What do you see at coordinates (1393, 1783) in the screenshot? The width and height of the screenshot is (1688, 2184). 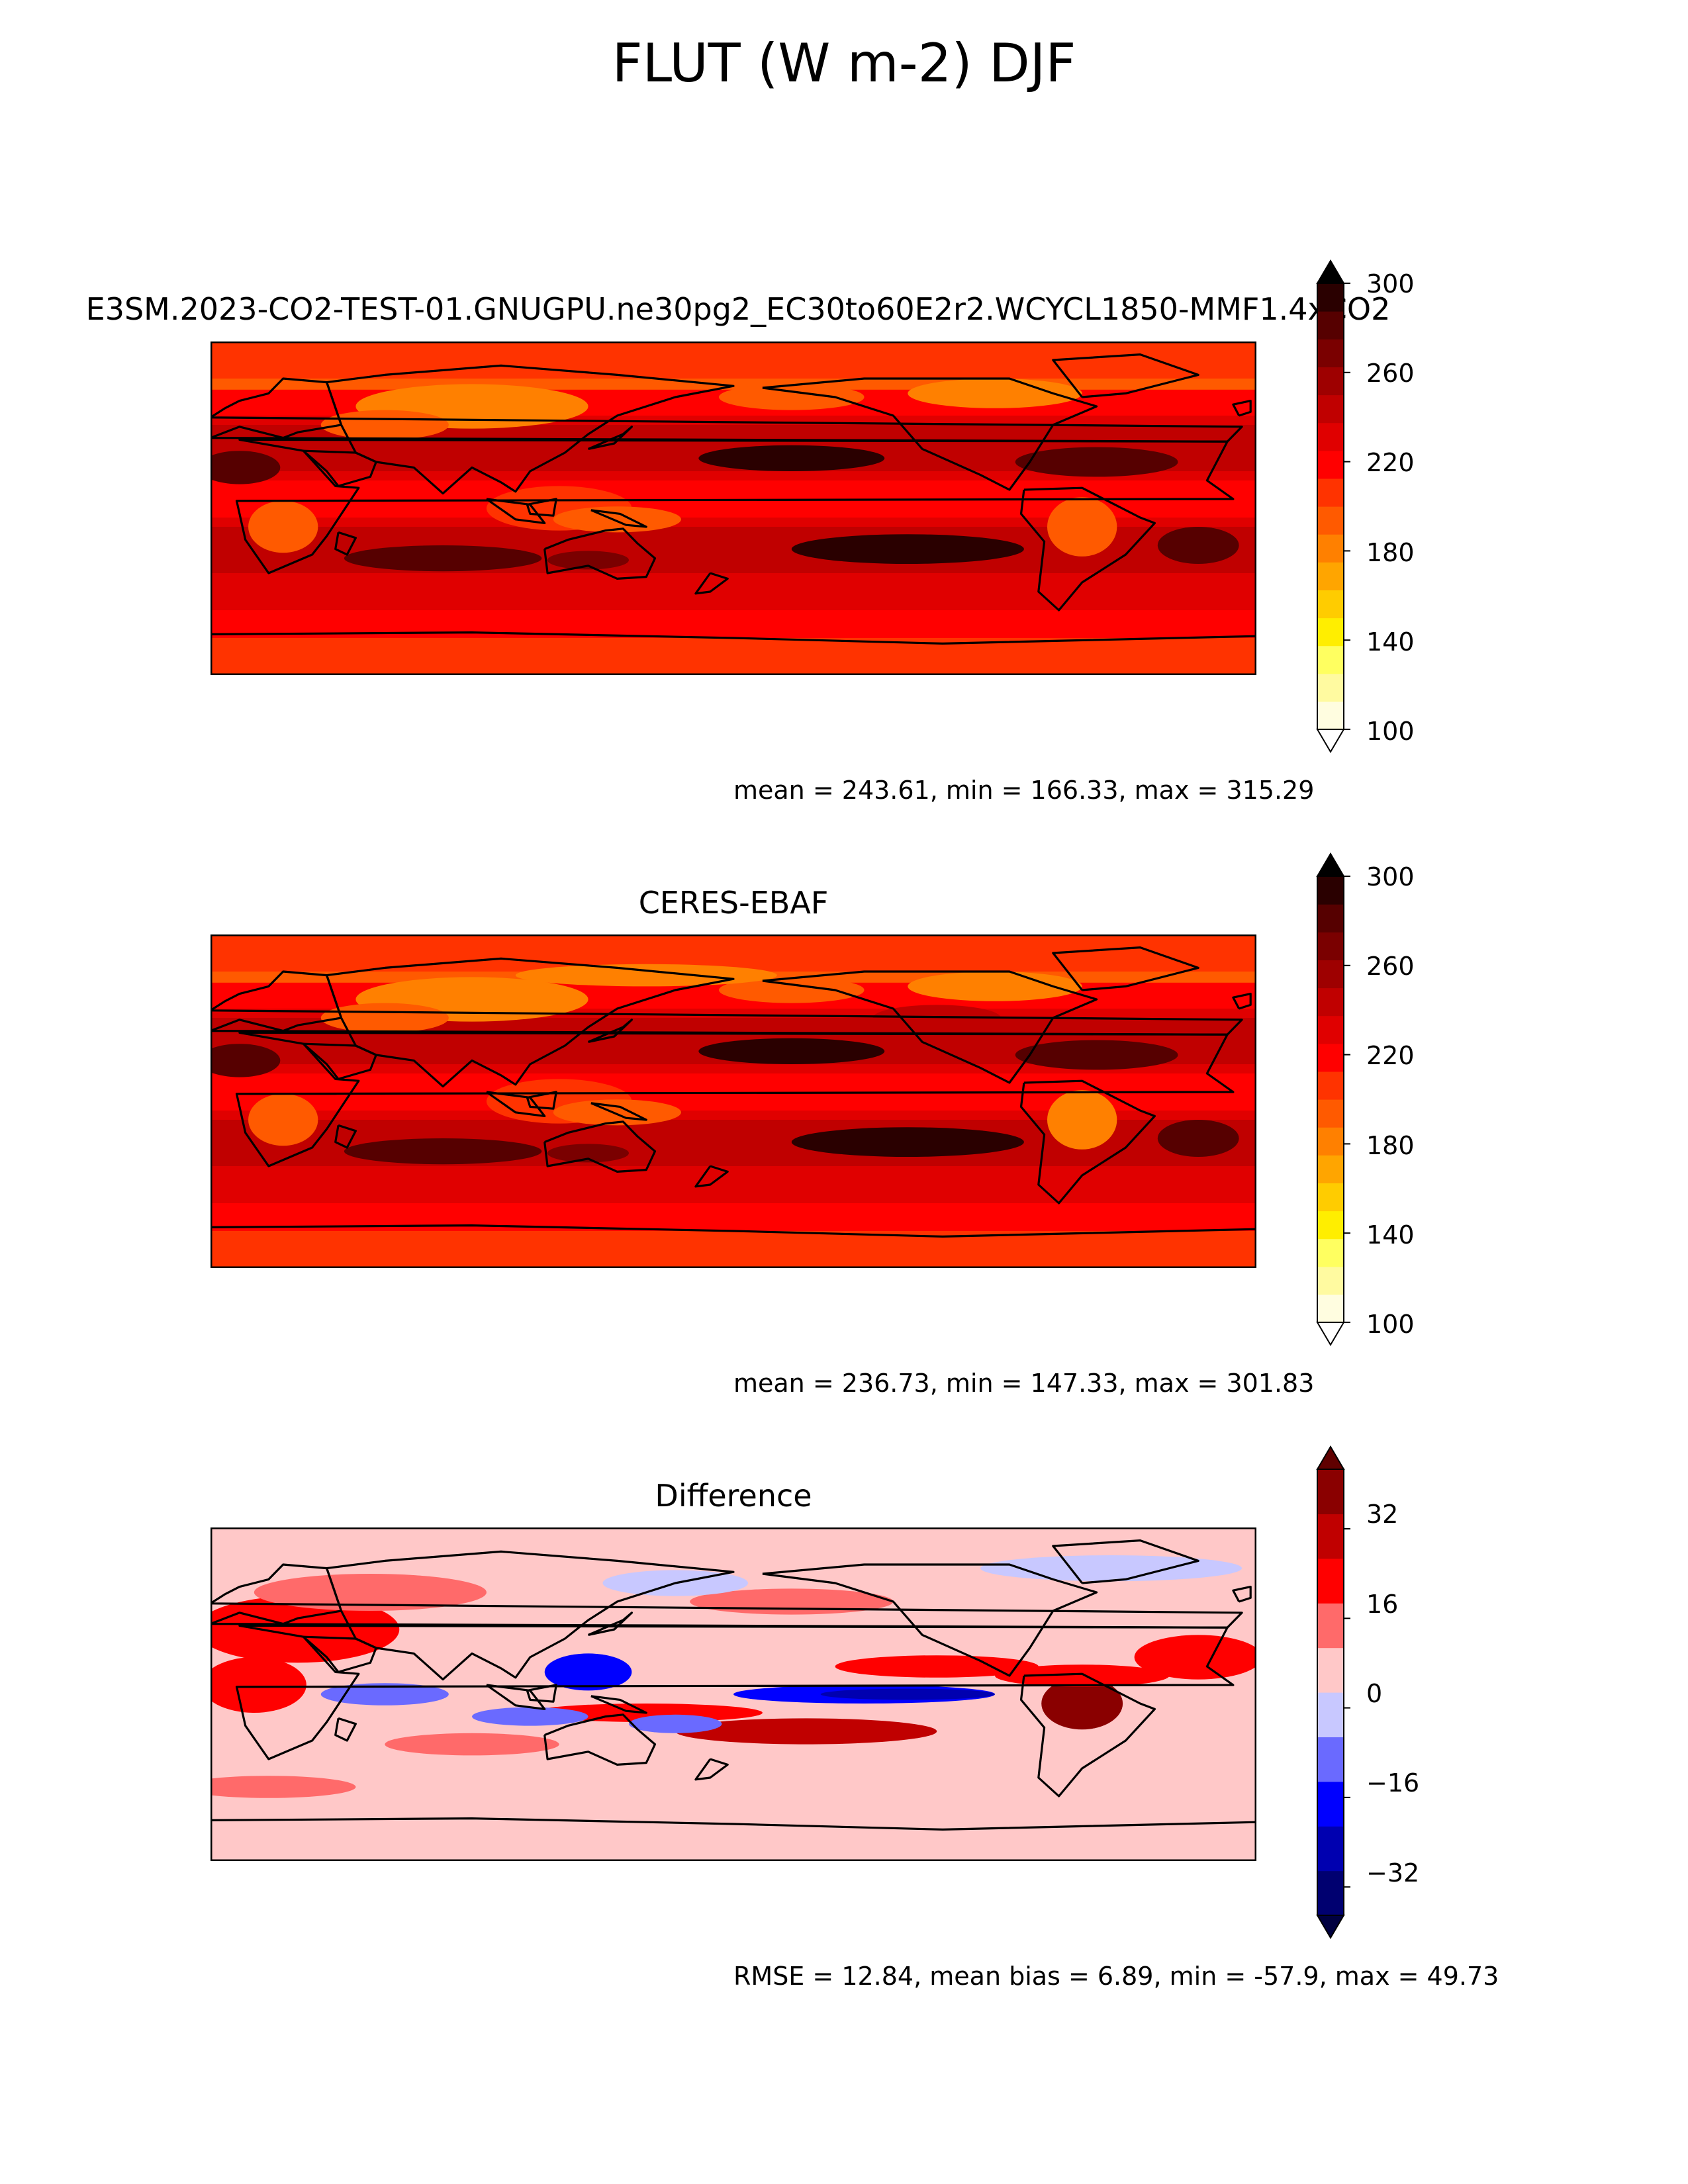 I see `panel-3-colorbar-tick: −16` at bounding box center [1393, 1783].